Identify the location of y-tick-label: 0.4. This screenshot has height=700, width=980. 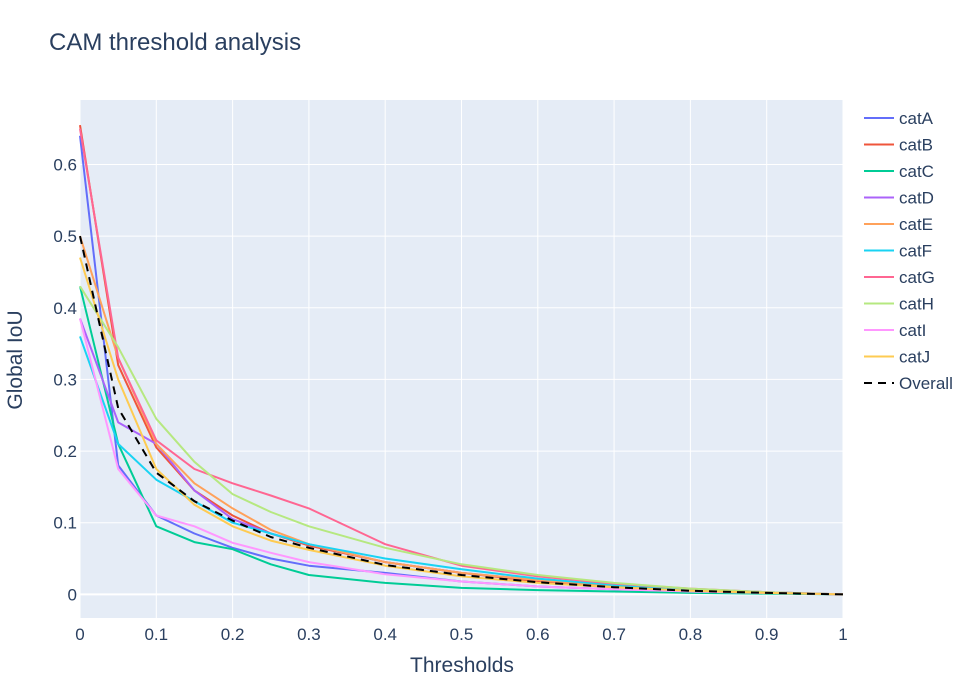
(65, 308).